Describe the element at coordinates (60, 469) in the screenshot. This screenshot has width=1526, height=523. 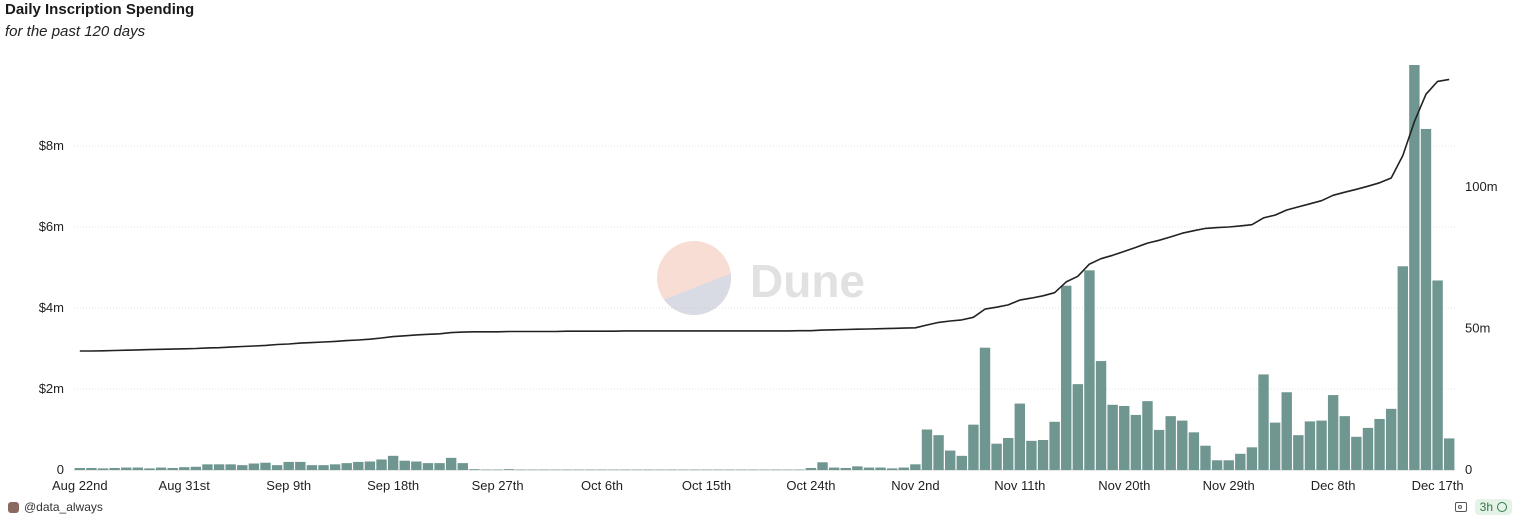
I see `left-tick-label: 0` at that location.